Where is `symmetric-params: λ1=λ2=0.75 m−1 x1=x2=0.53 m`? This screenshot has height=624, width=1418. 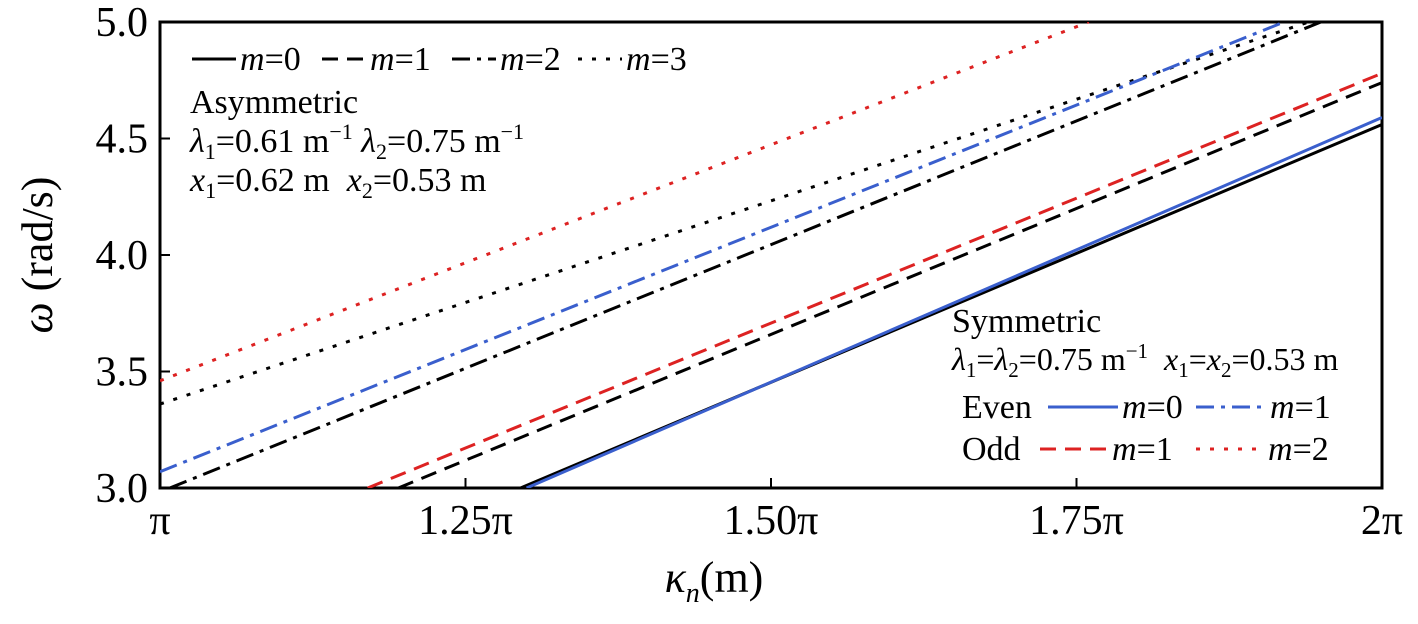 symmetric-params: λ1=λ2=0.75 m−1 x1=x2=0.53 m is located at coordinates (1145, 360).